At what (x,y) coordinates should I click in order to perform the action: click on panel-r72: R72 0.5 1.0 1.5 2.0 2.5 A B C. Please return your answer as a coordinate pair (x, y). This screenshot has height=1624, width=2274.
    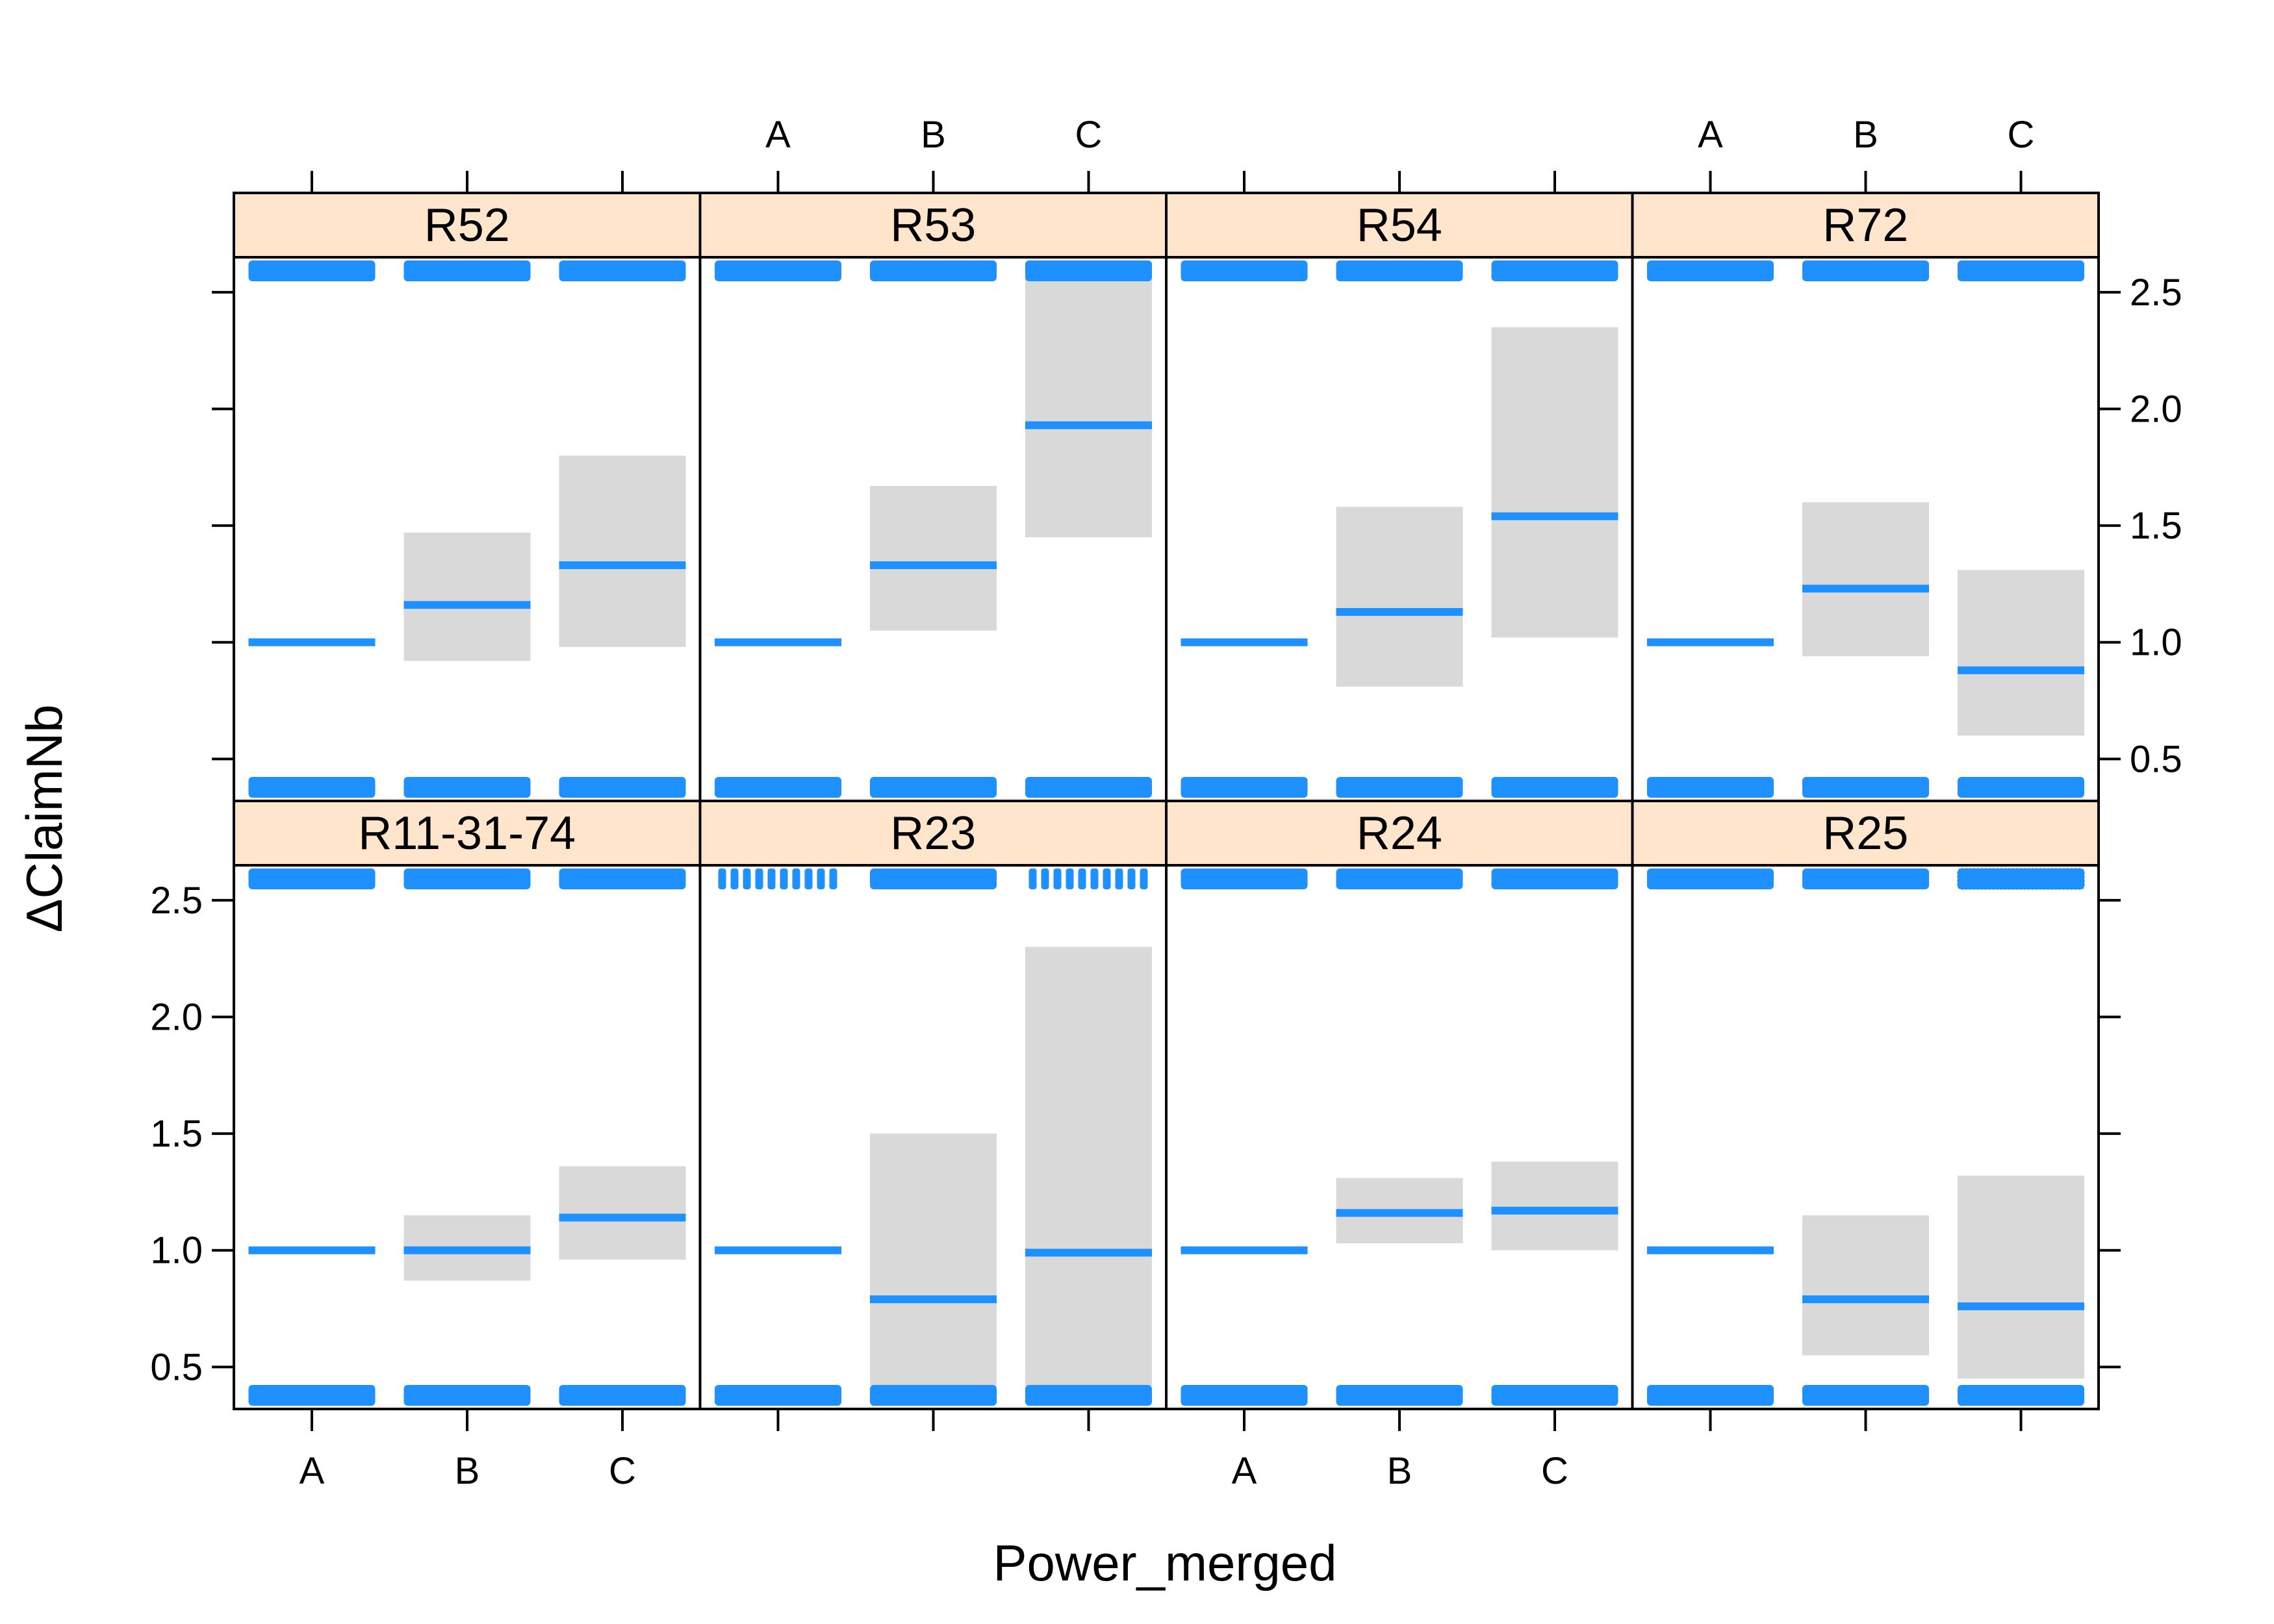
    Looking at the image, I should click on (1906, 458).